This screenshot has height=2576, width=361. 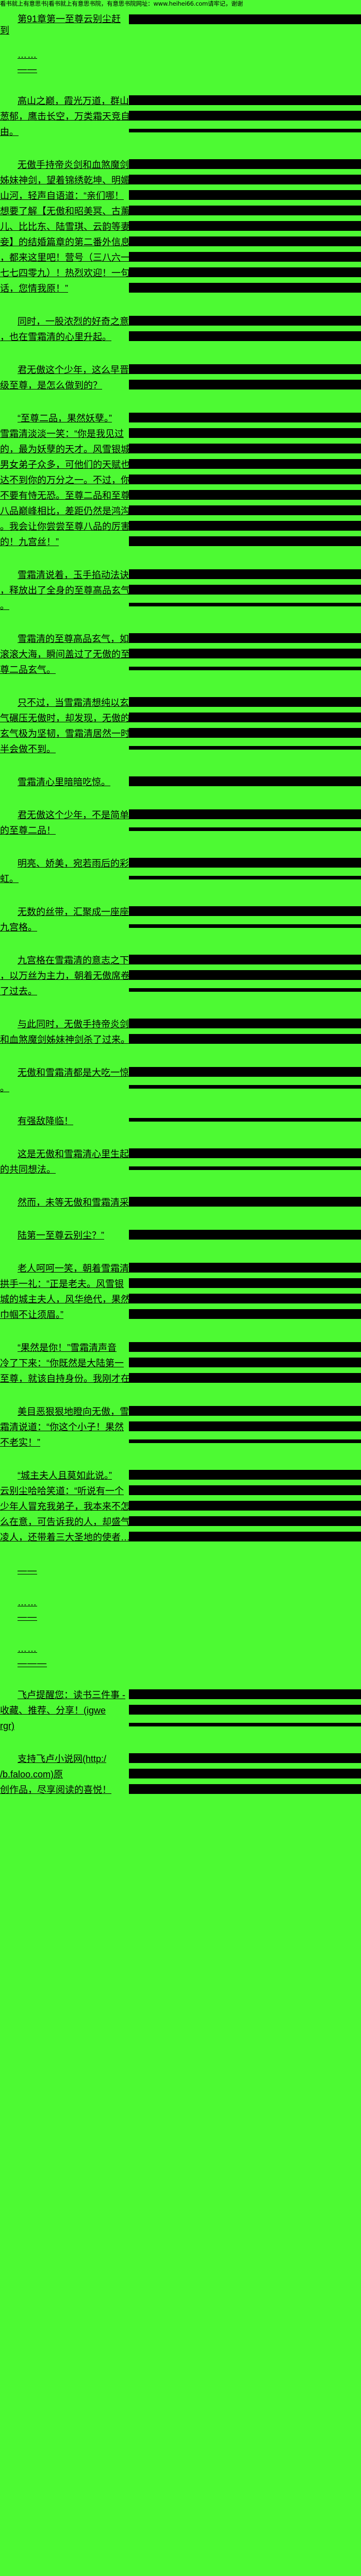 What do you see at coordinates (180, 378) in the screenshot?
I see `paragraph-question-how: 君无傲这个少年，这么早晋级至尊，是怎么做到的？` at bounding box center [180, 378].